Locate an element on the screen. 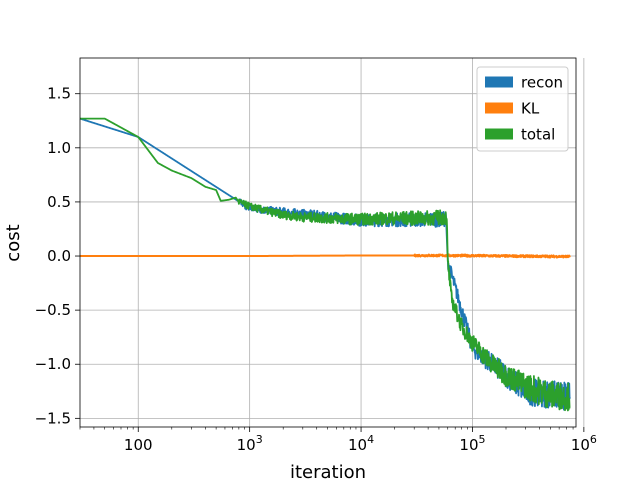 Image resolution: width=640 pixels, height=480 pixels. y-tick-label: 1.5 is located at coordinates (59, 94).